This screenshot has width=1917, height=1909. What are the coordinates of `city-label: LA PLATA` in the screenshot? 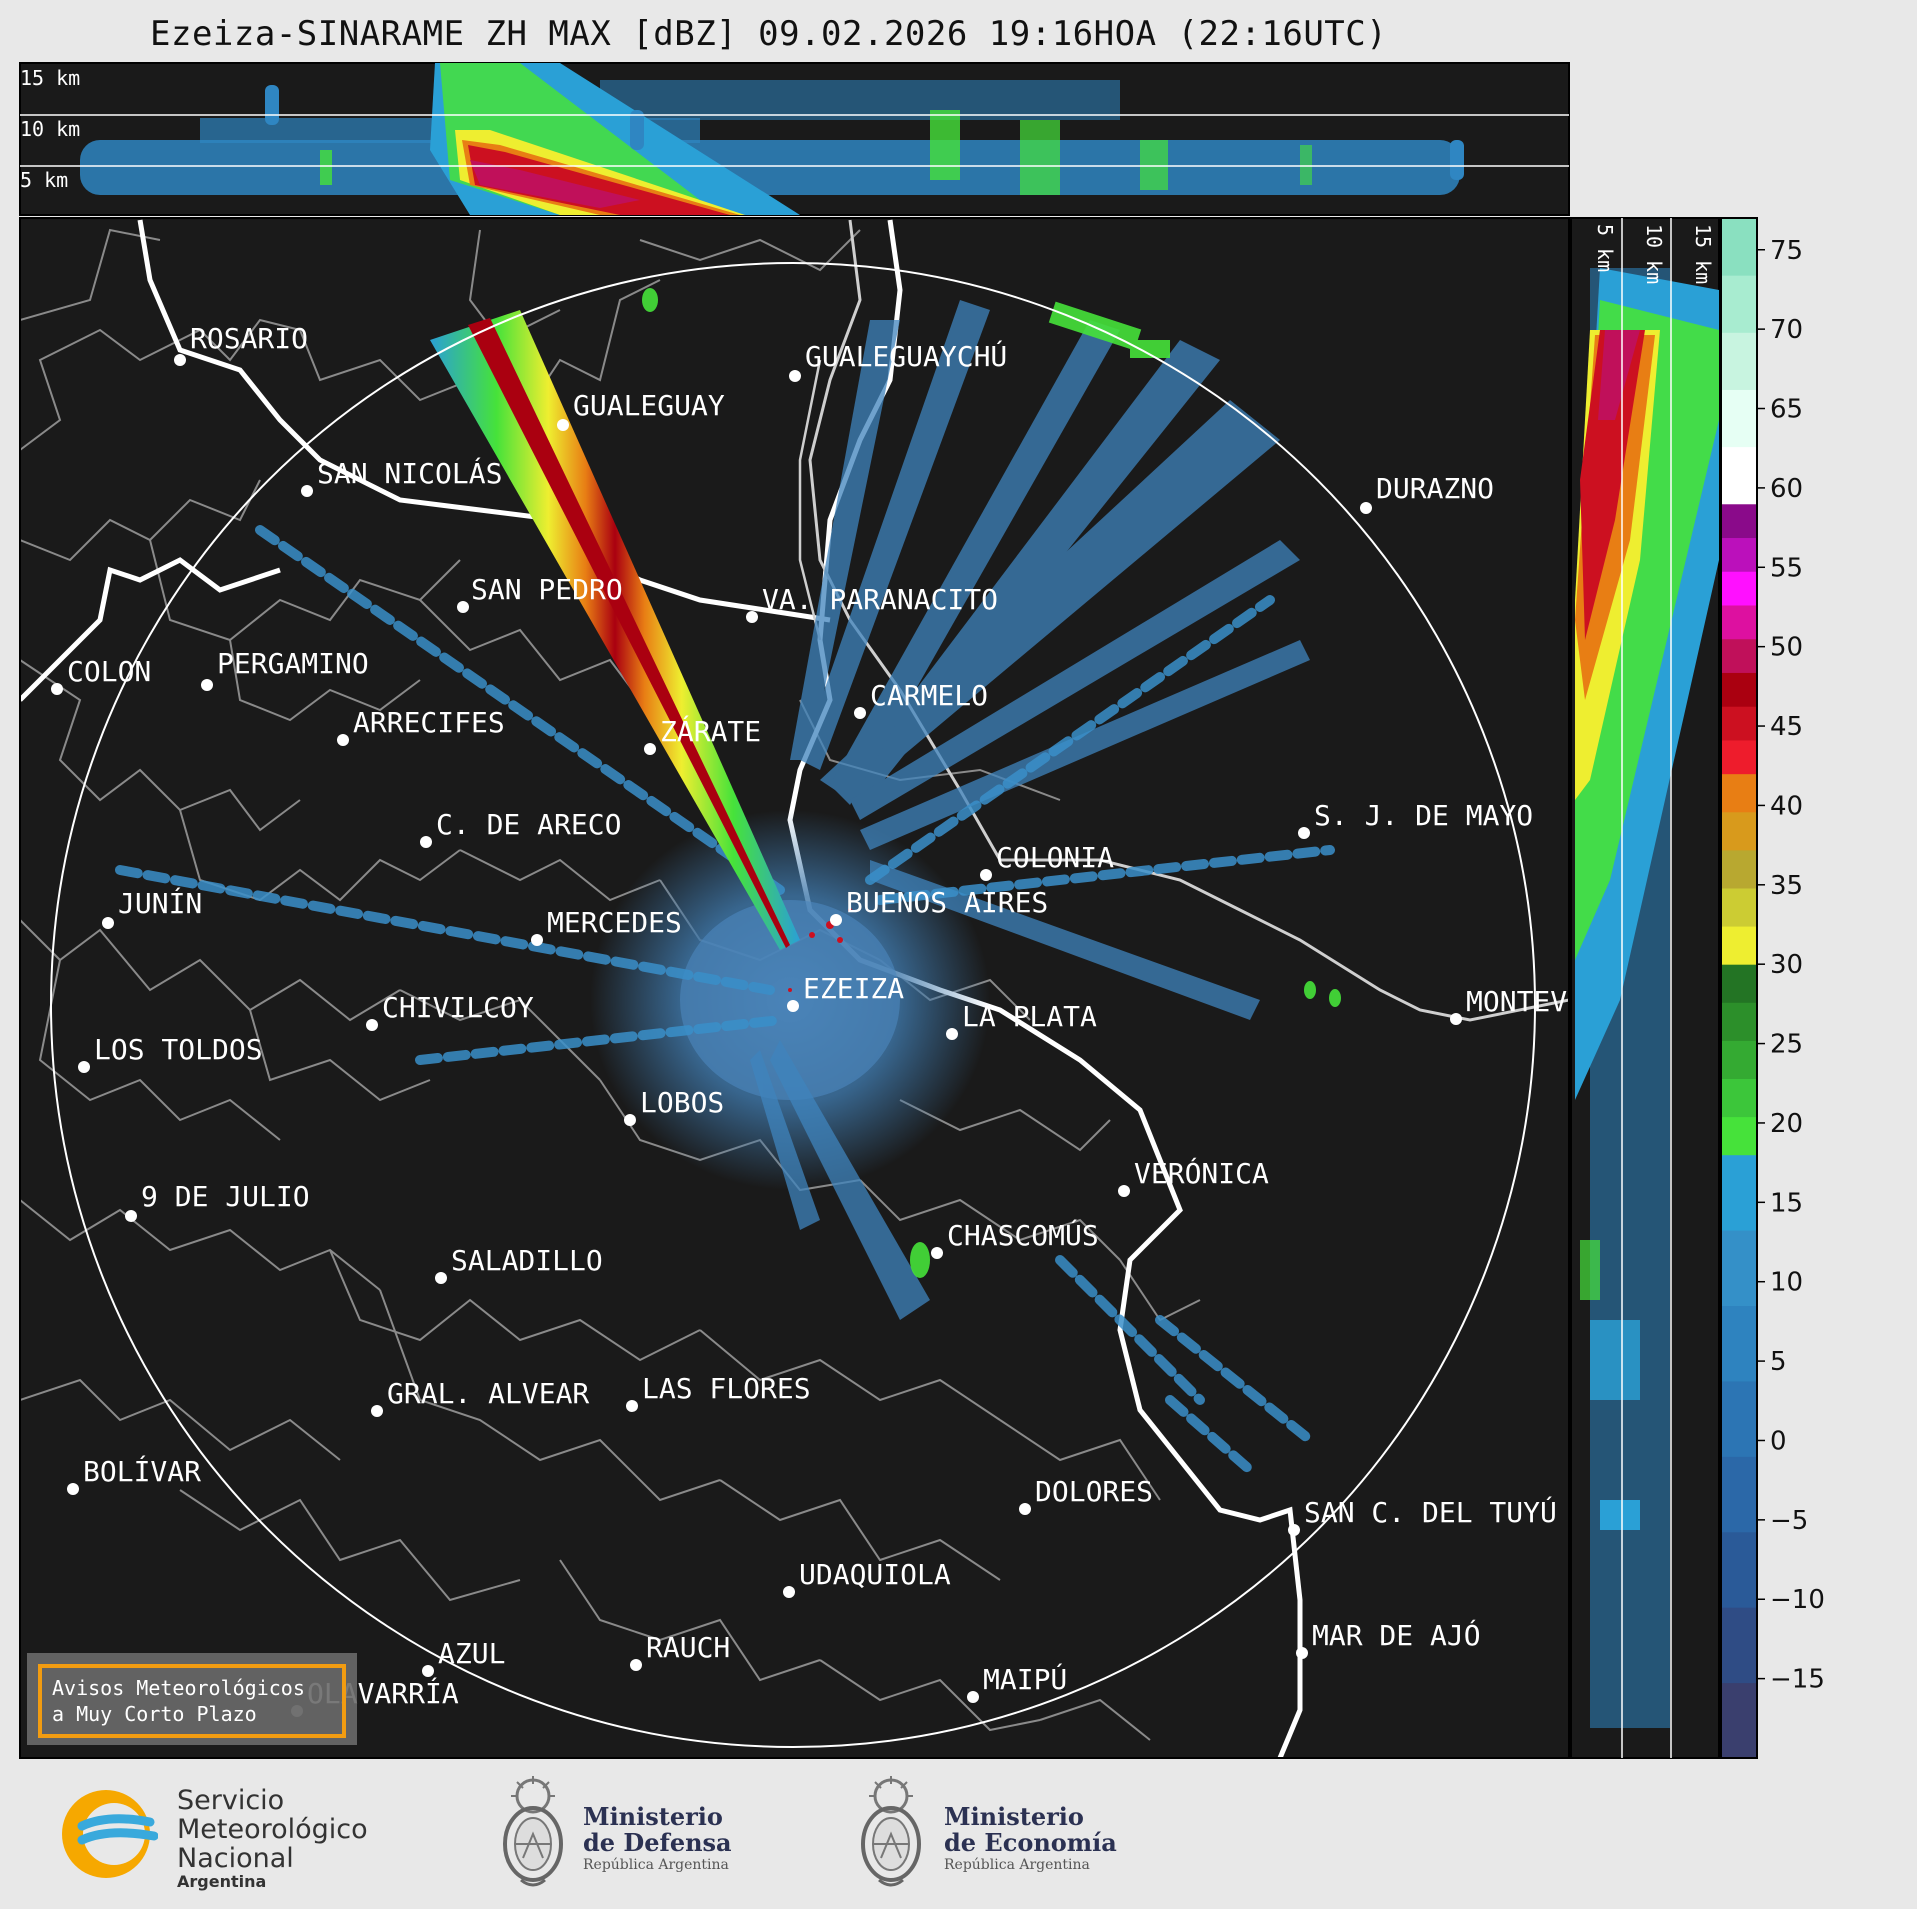 It's located at (1029, 1016).